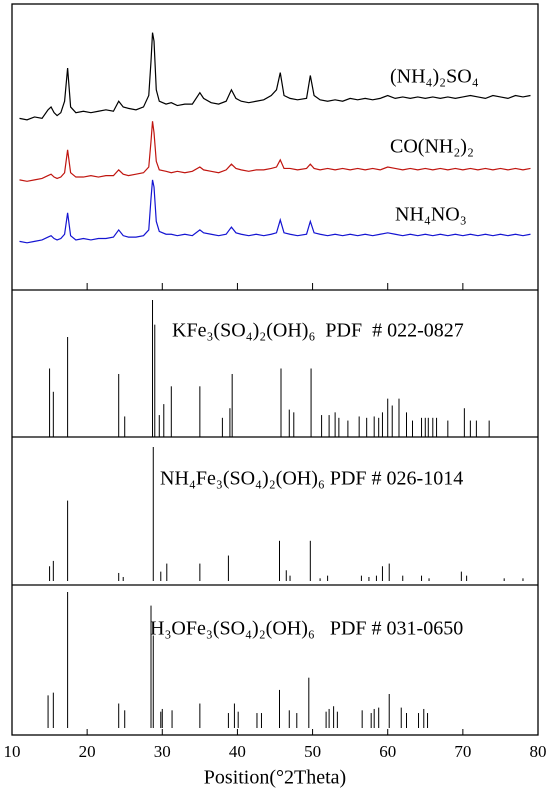 This screenshot has height=805, width=550. I want to click on x-axis-label: Position(°2Theta), so click(275, 778).